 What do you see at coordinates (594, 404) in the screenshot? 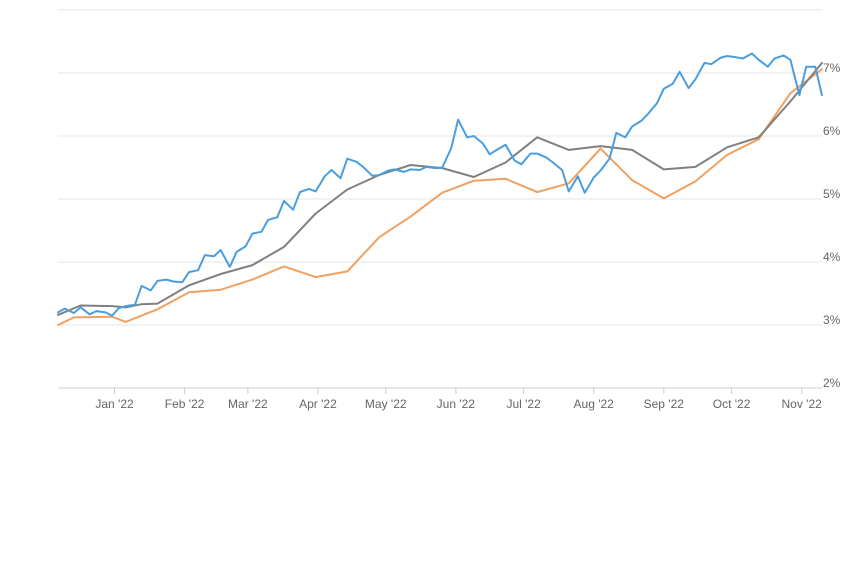
I see `x-tick-label: Aug '22` at bounding box center [594, 404].